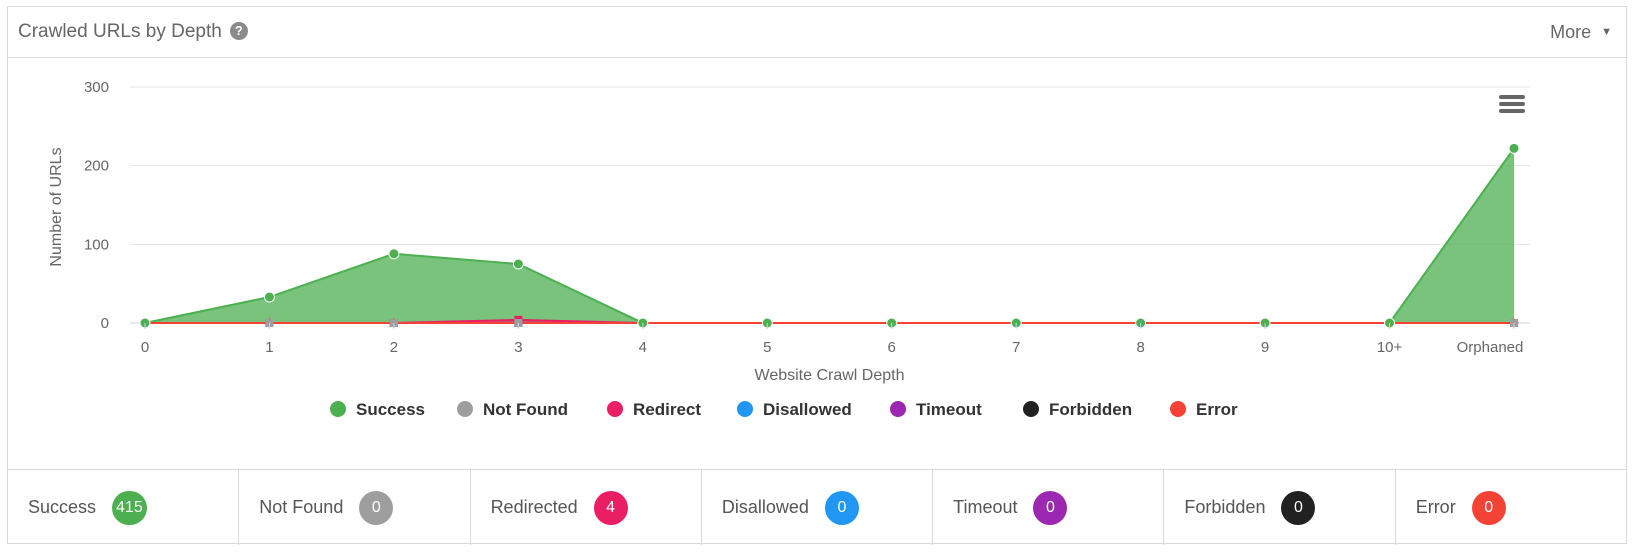 This screenshot has width=1637, height=553. I want to click on legend-item: Timeout, so click(936, 409).